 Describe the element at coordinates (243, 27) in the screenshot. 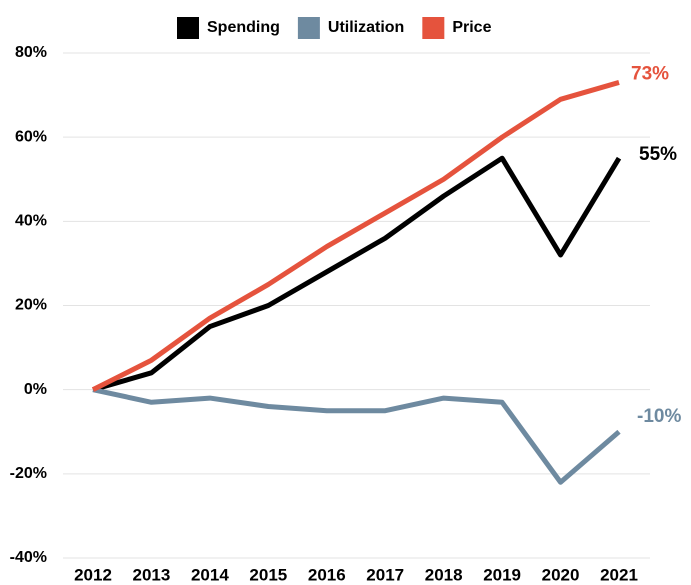

I see `legend-label: Spending` at that location.